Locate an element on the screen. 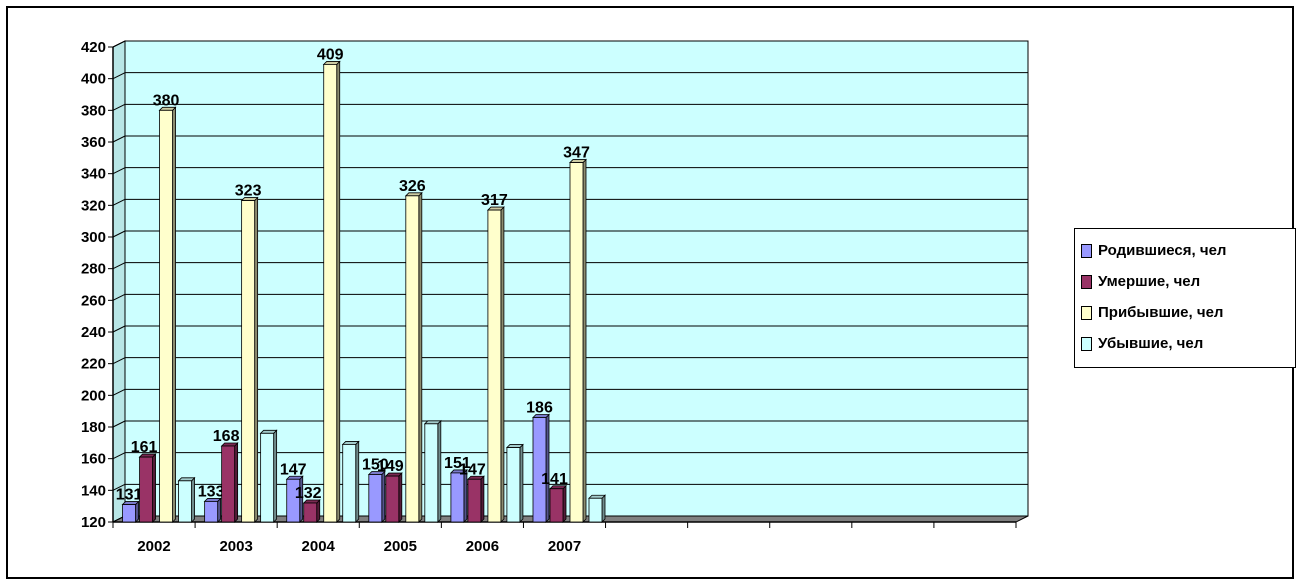 Image resolution: width=1301 pixels, height=584 pixels. y-tick-label: 200 is located at coordinates (93, 395).